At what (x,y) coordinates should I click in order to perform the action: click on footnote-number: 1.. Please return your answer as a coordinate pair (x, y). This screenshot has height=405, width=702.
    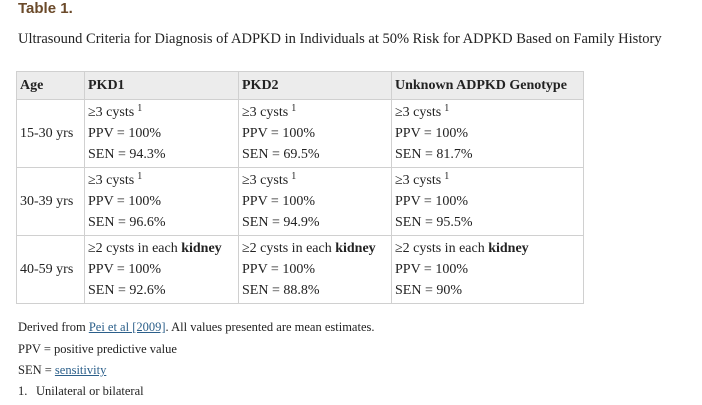
    Looking at the image, I should click on (23, 391).